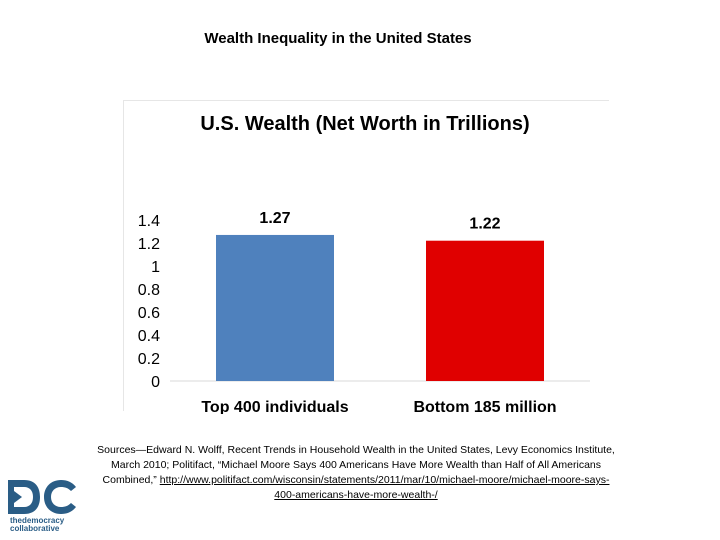  I want to click on logo-tagline: thedemocracy collaborative, so click(37, 525).